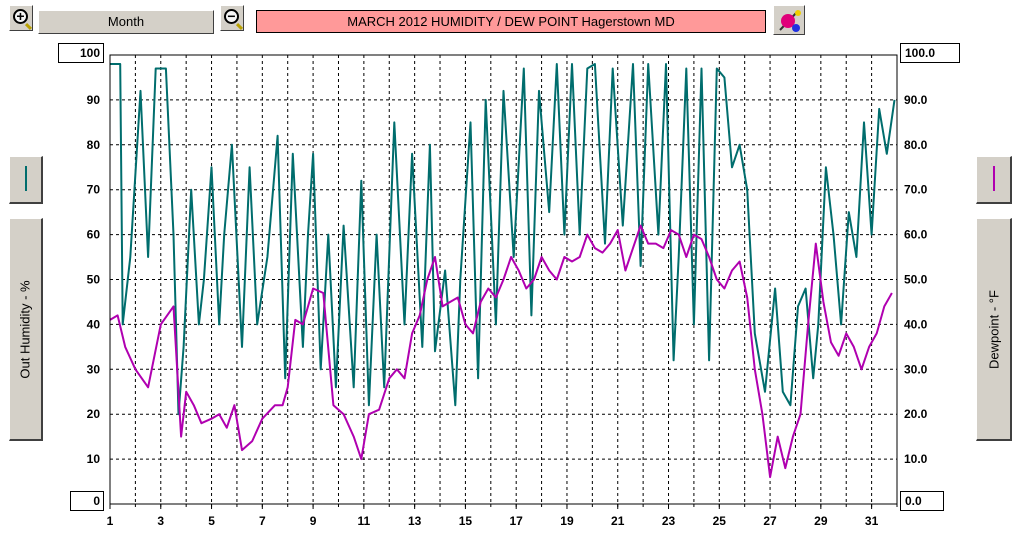 This screenshot has width=1023, height=533. Describe the element at coordinates (922, 501) in the screenshot. I see `right-axis-min: 0.0` at that location.